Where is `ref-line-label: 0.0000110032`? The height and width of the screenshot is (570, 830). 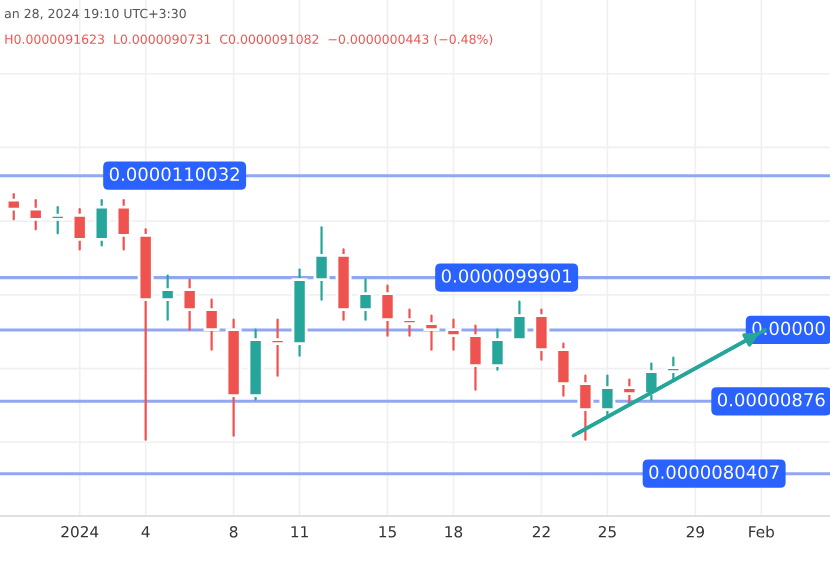 ref-line-label: 0.0000110032 is located at coordinates (174, 174).